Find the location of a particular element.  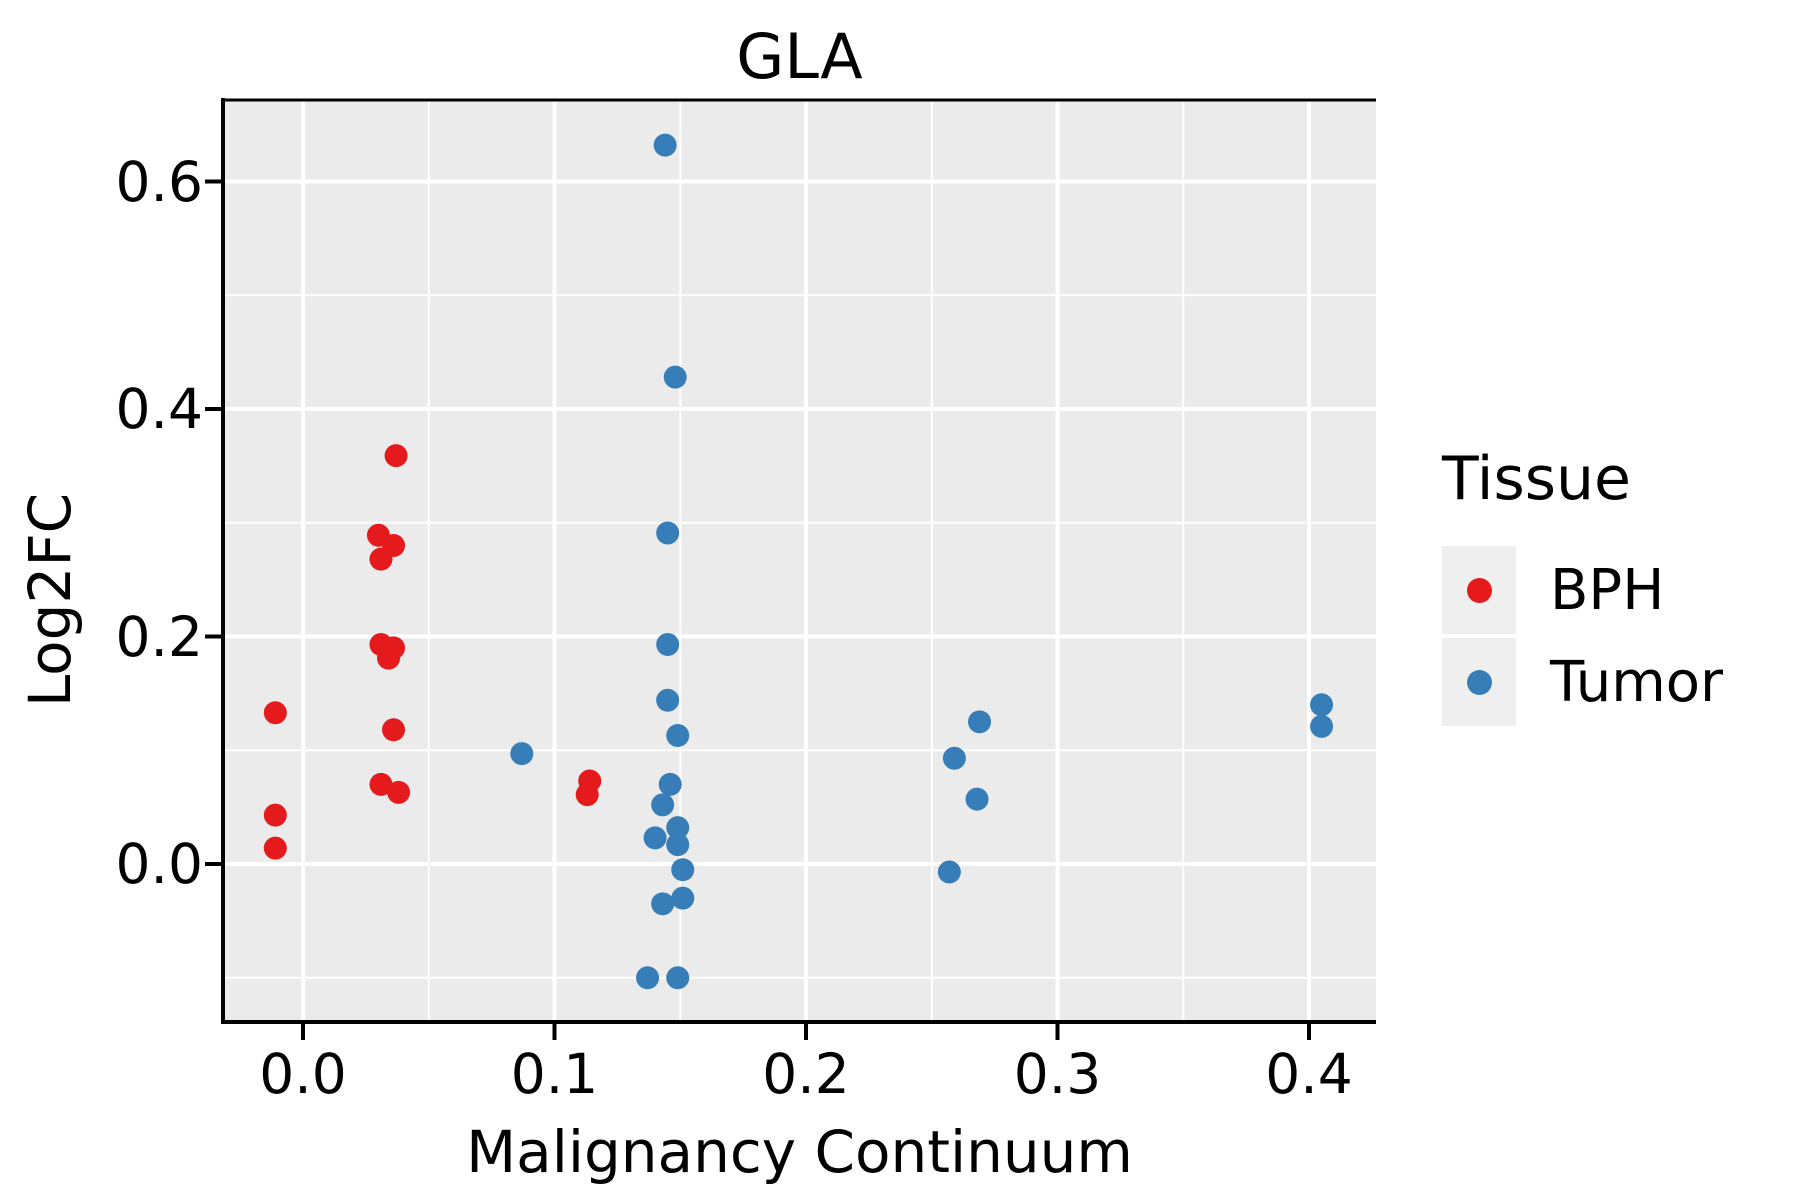

y-tick-label: 0.4 is located at coordinates (159, 409).